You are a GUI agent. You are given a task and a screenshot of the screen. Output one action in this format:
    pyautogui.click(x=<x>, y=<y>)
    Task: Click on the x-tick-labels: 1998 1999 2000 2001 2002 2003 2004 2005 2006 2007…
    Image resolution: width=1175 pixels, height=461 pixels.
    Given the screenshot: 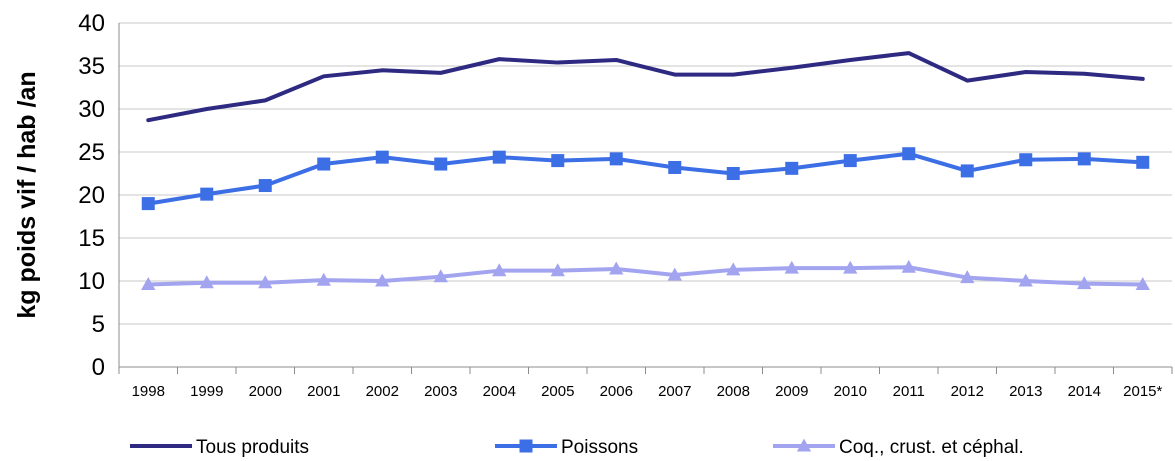 What is the action you would take?
    pyautogui.click(x=647, y=391)
    